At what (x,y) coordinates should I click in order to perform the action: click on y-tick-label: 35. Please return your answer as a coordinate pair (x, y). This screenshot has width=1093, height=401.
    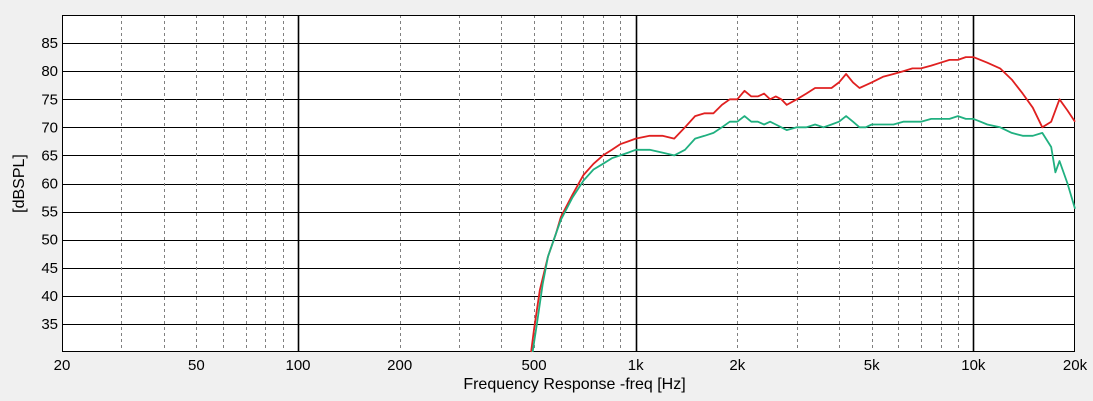
    Looking at the image, I should click on (49, 324).